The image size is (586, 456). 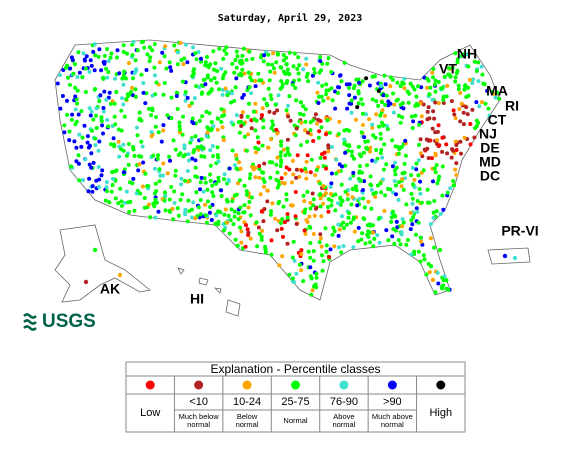 I want to click on legend-label: 10-24, so click(x=247, y=402).